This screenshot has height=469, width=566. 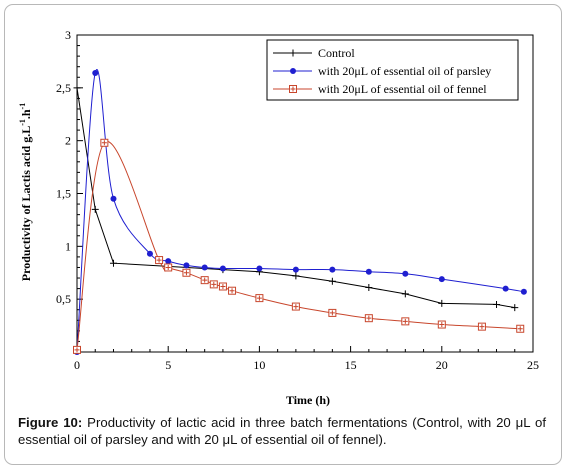 I want to click on legend-label-fennel: with 20μL of essential oil of fennel, so click(x=402, y=89).